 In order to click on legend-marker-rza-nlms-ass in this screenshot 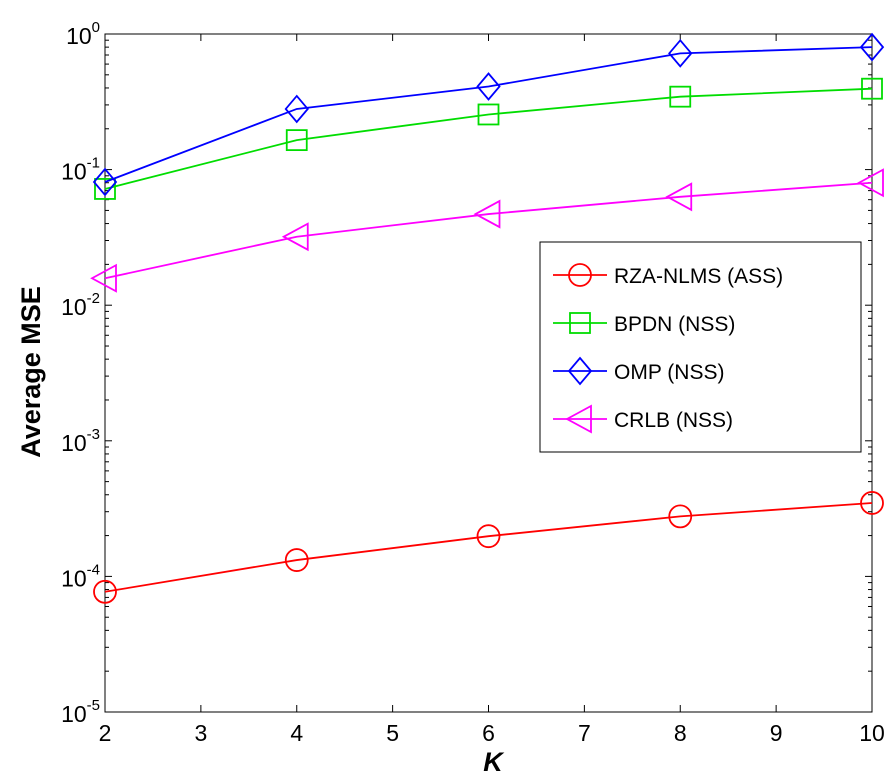, I will do `click(580, 275)`.